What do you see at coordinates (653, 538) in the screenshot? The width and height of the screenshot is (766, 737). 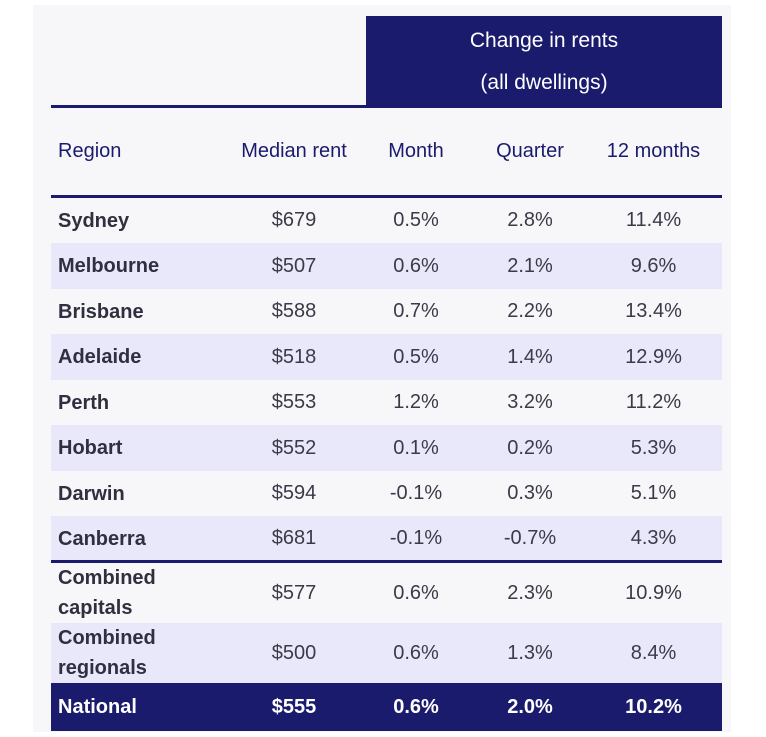 I see `annual-change: 4.3%` at bounding box center [653, 538].